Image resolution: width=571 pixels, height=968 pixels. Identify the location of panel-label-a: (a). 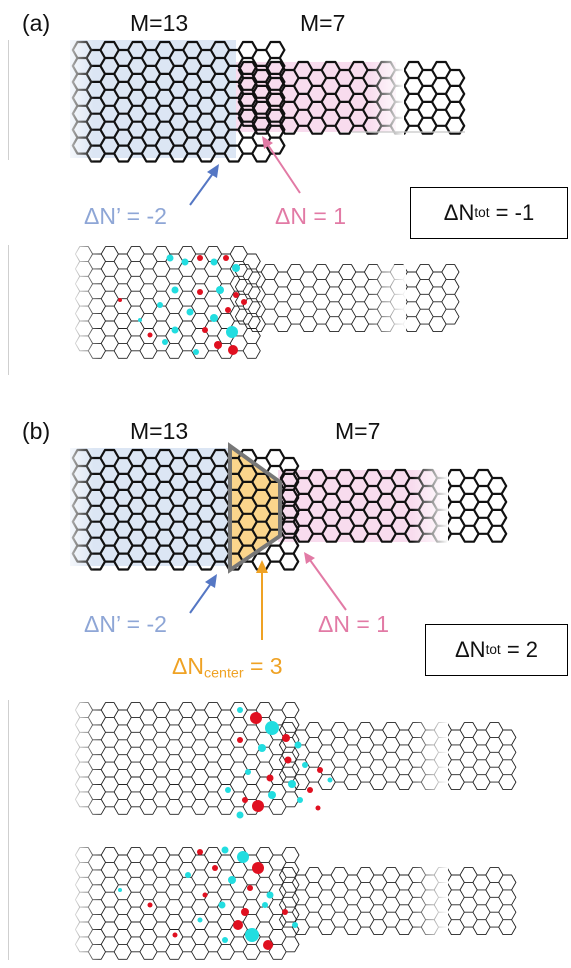
(36, 23).